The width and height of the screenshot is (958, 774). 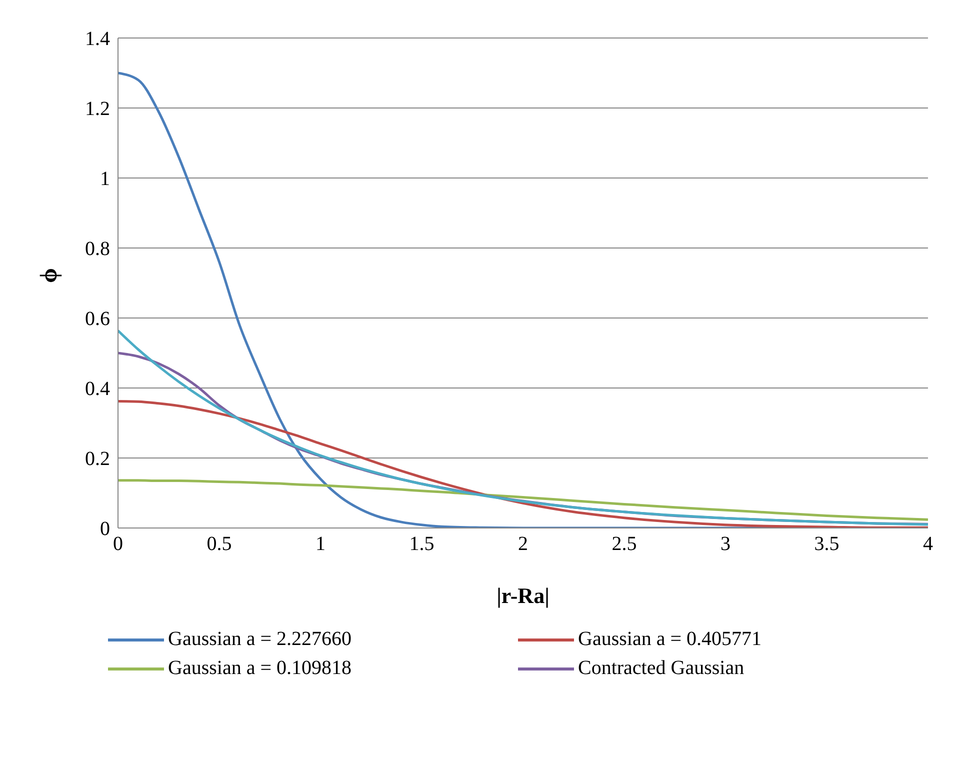 I want to click on x-tick-label: 3.5, so click(x=827, y=544).